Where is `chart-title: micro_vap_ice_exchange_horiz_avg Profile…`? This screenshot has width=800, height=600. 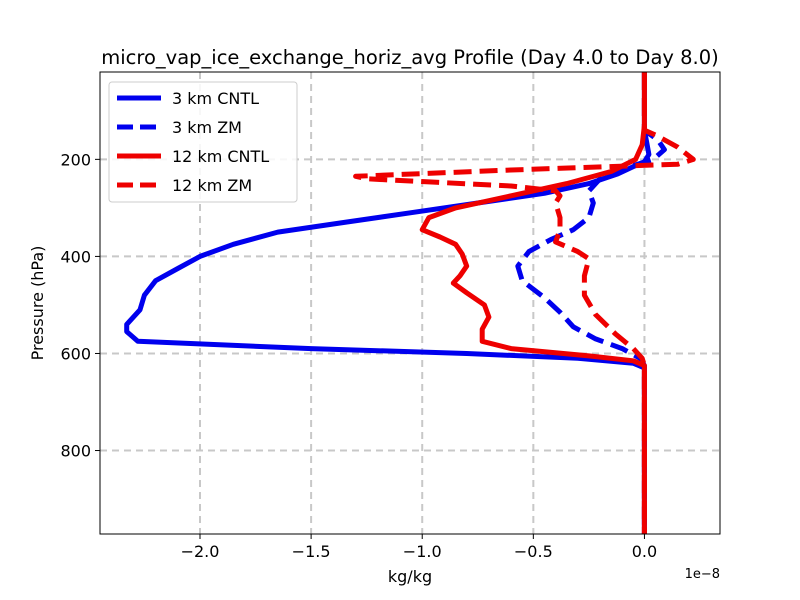 chart-title: micro_vap_ice_exchange_horiz_avg Profile… is located at coordinates (410, 57).